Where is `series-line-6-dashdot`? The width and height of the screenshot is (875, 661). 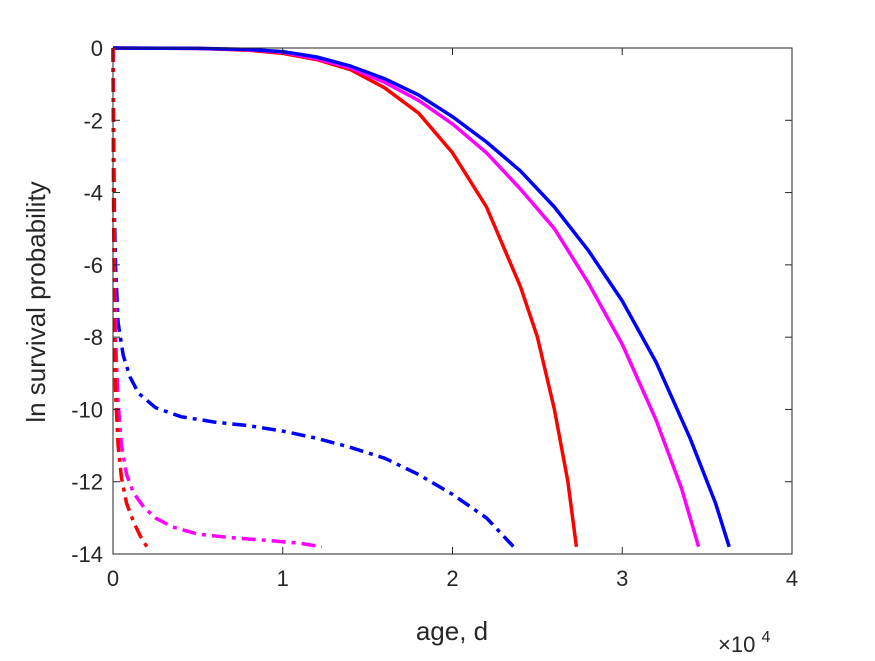
series-line-6-dashdot is located at coordinates (130, 297).